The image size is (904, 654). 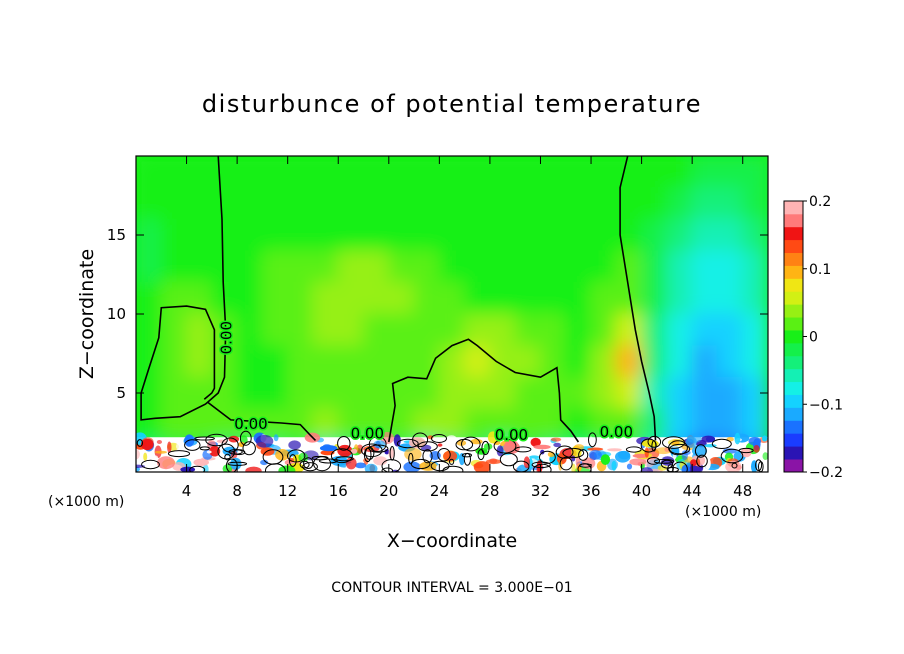 I want to click on y-tick-label: 15, so click(x=116, y=235).